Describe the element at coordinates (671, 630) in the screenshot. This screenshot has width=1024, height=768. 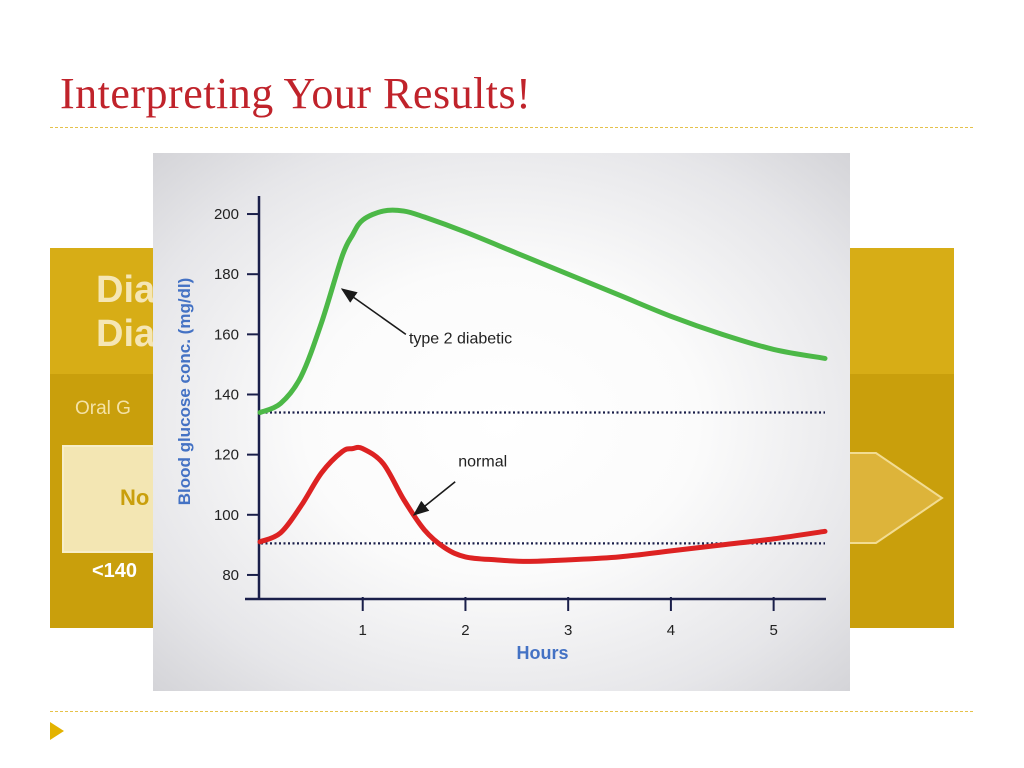
I see `x-tick-label: 4` at that location.